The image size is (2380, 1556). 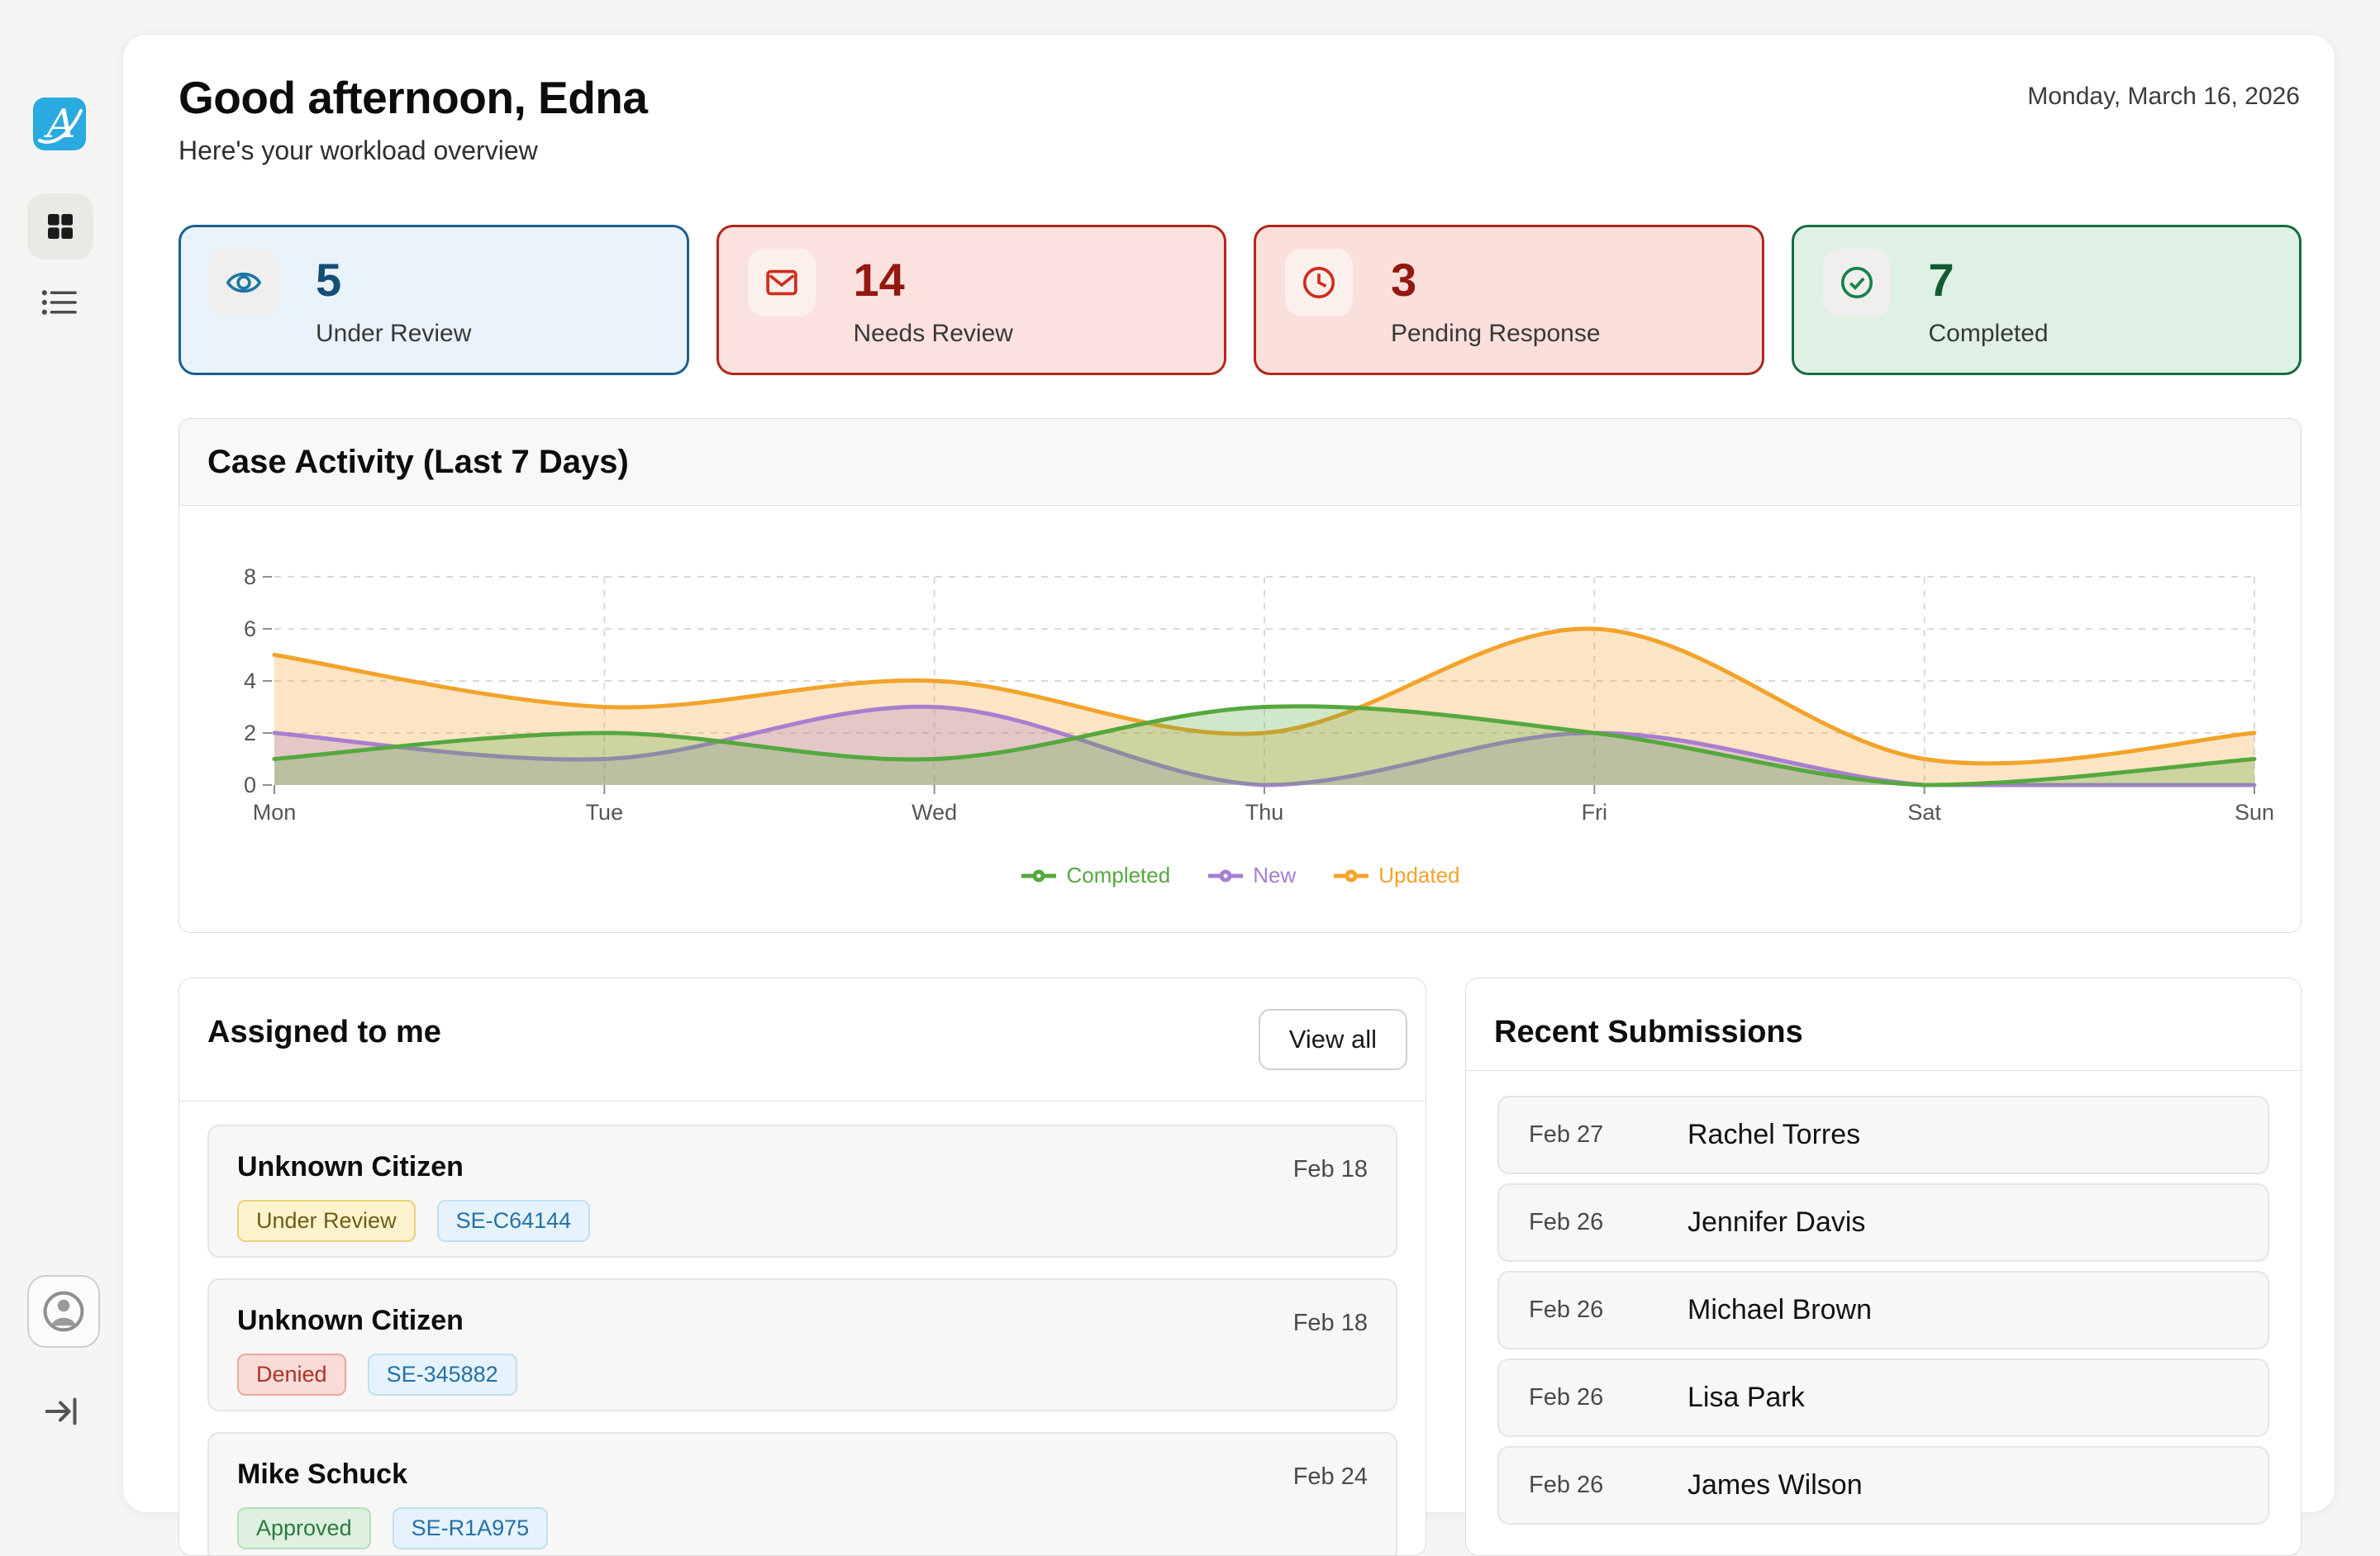 I want to click on stat-card-needs-review: 14 Needs Review, so click(x=971, y=300).